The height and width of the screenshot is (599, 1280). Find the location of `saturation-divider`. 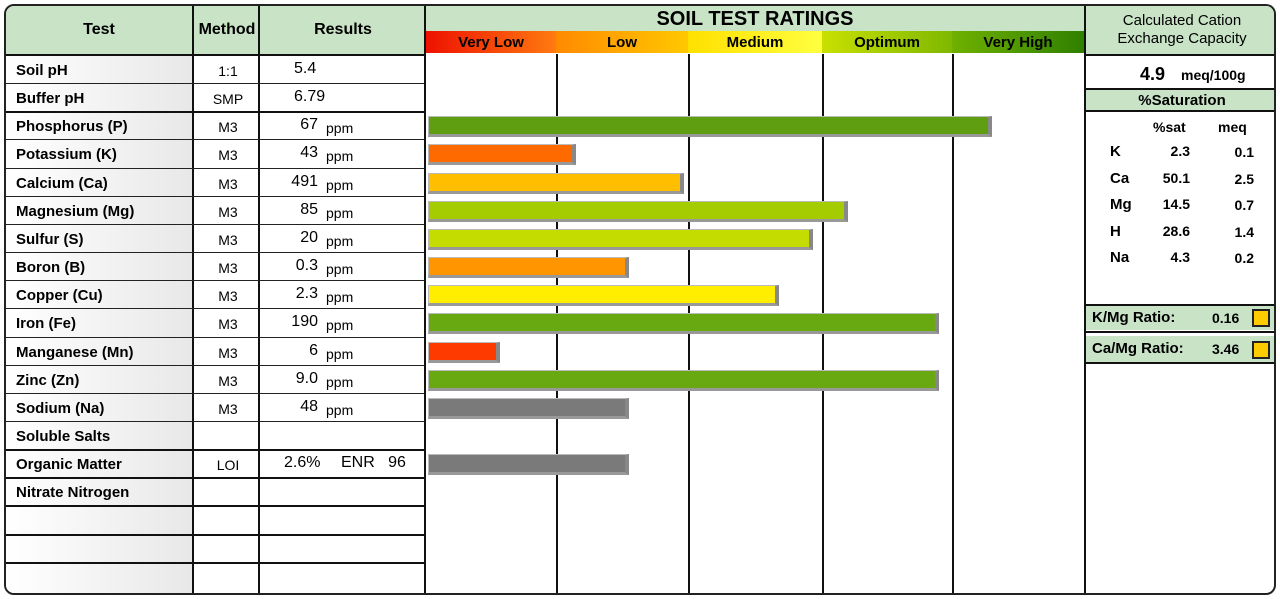

saturation-divider is located at coordinates (1180, 111).